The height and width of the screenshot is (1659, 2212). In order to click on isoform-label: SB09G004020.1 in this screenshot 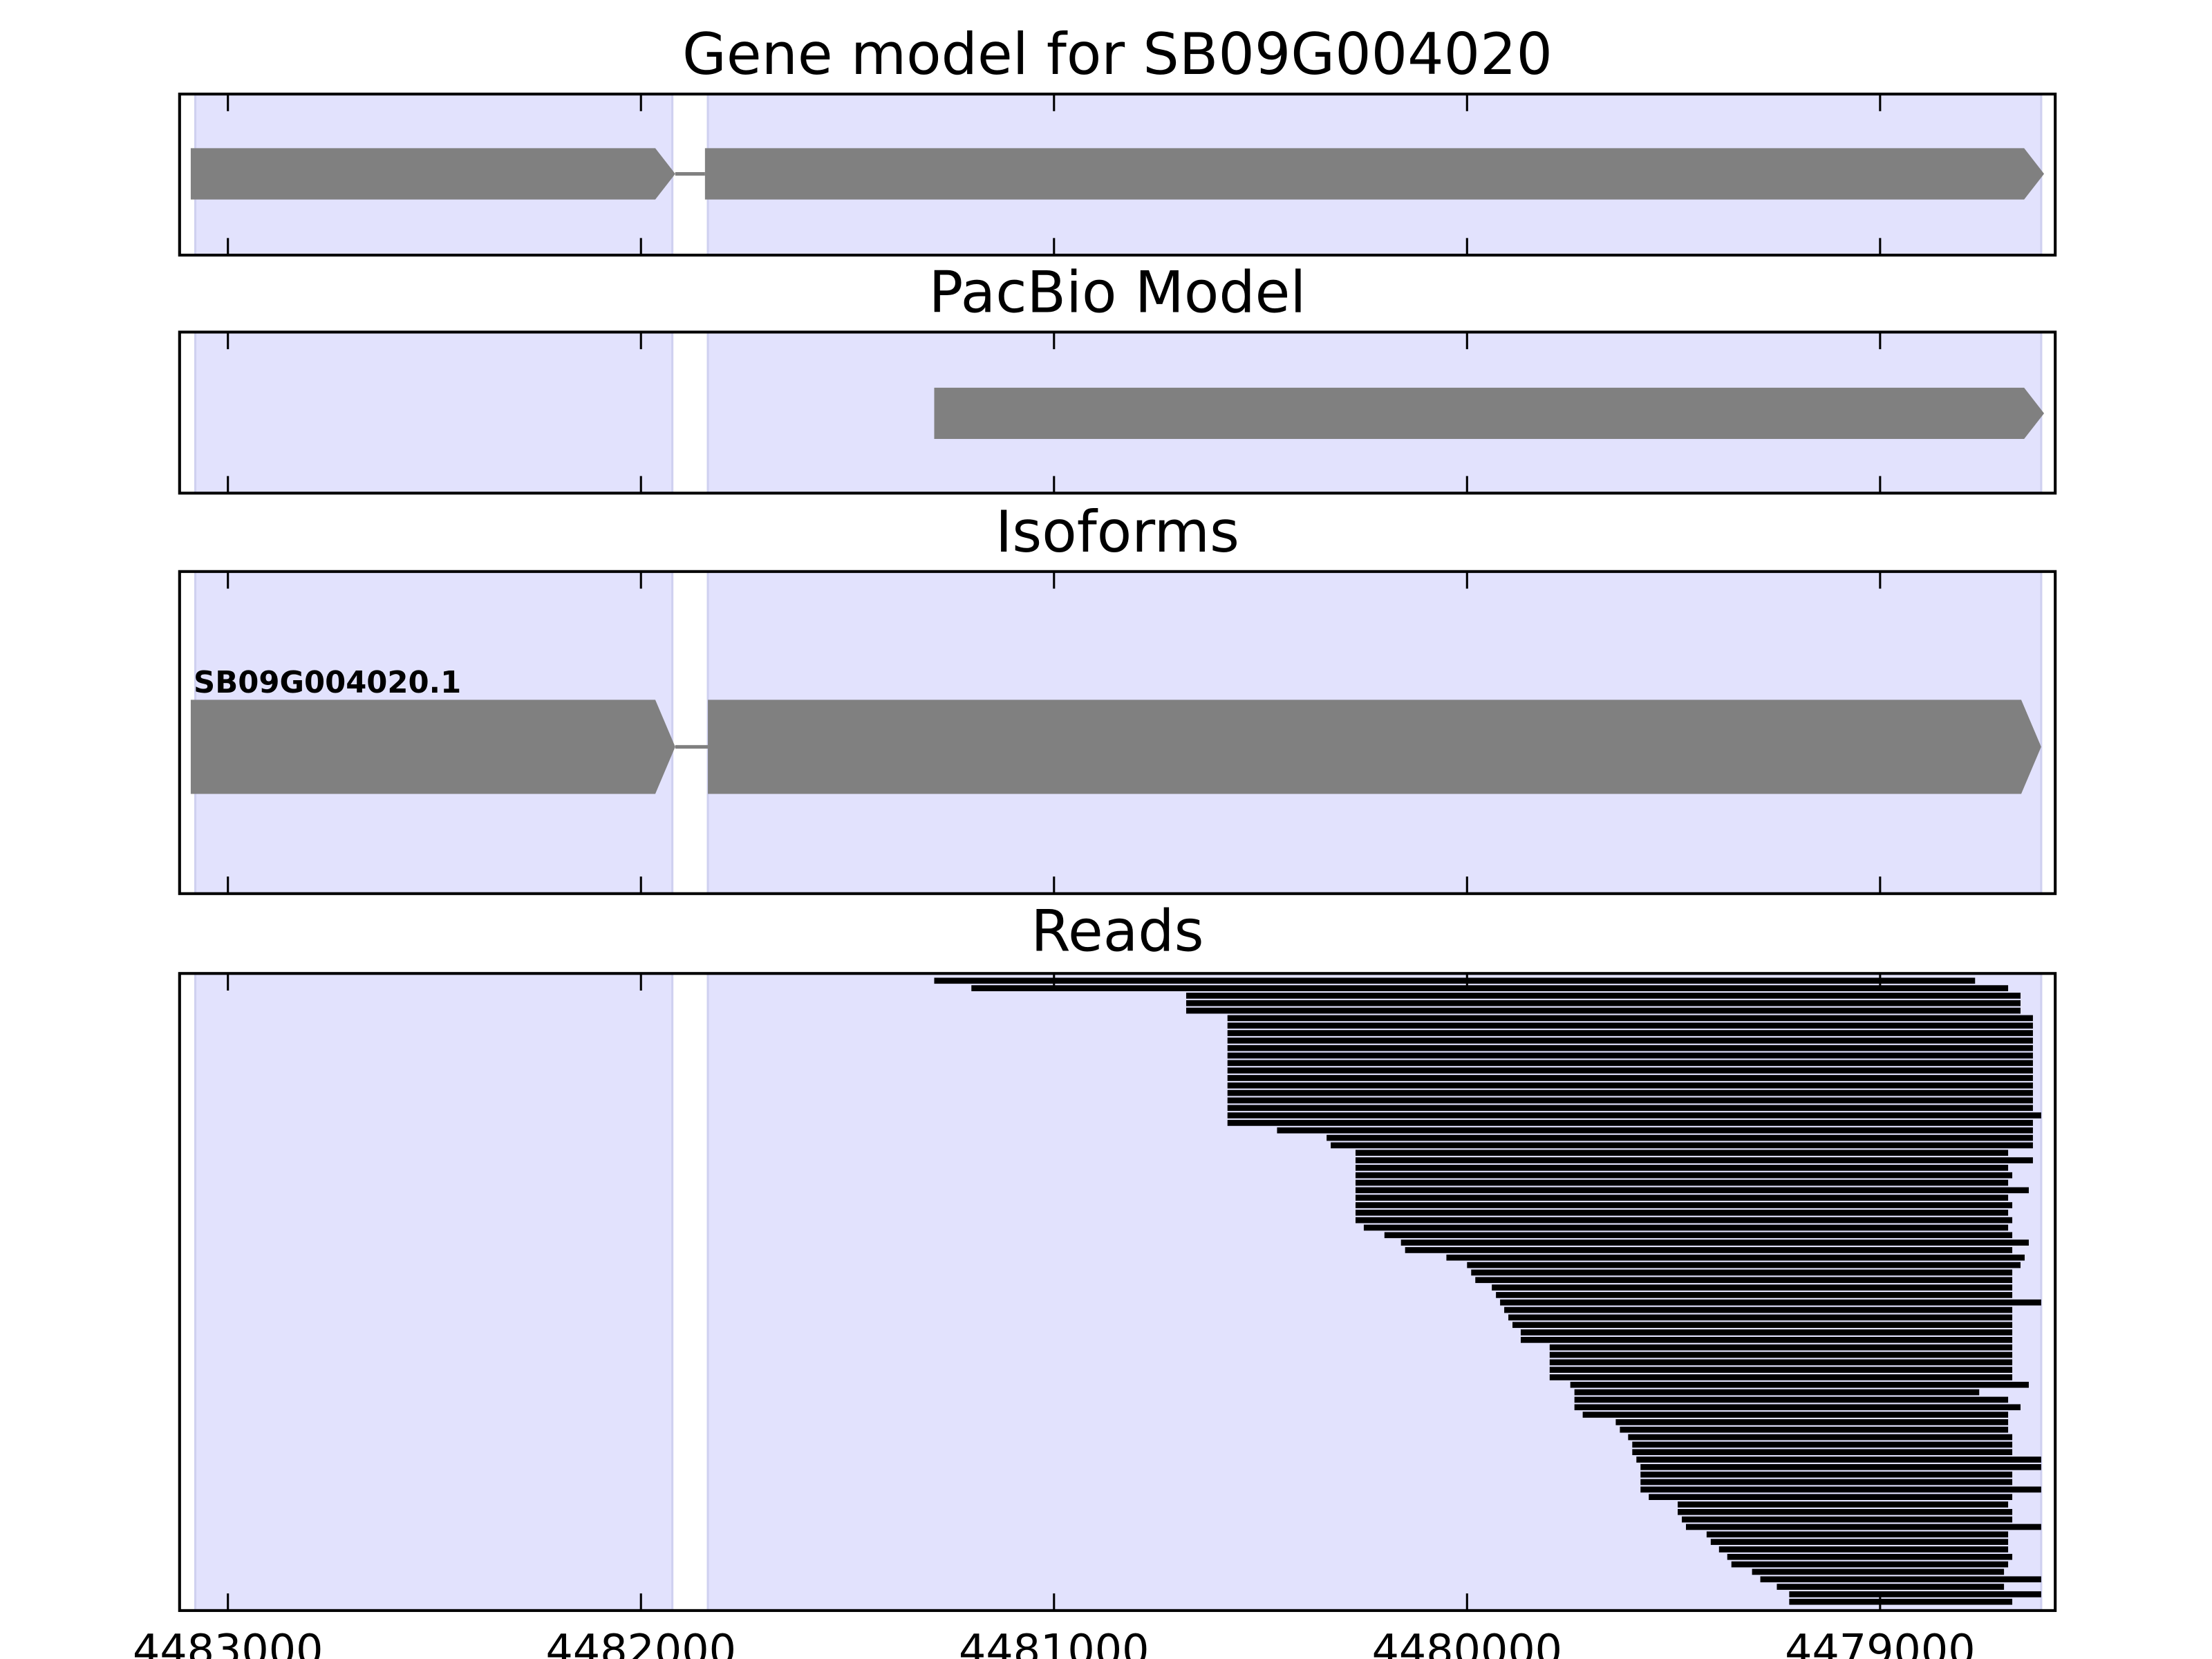, I will do `click(327, 683)`.